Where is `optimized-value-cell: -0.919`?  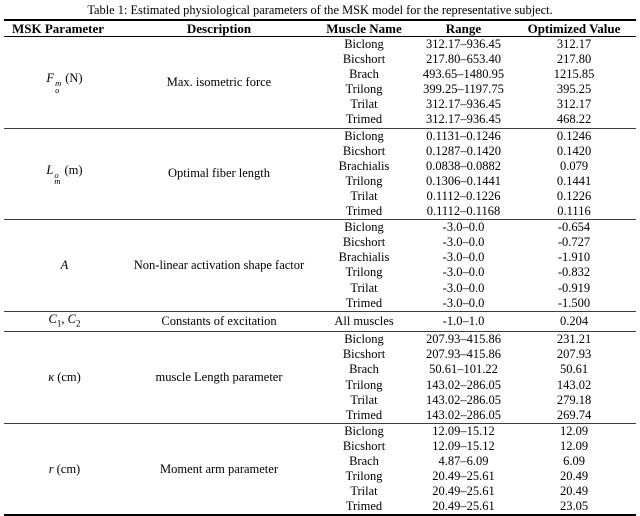
optimized-value-cell: -0.919 is located at coordinates (574, 287).